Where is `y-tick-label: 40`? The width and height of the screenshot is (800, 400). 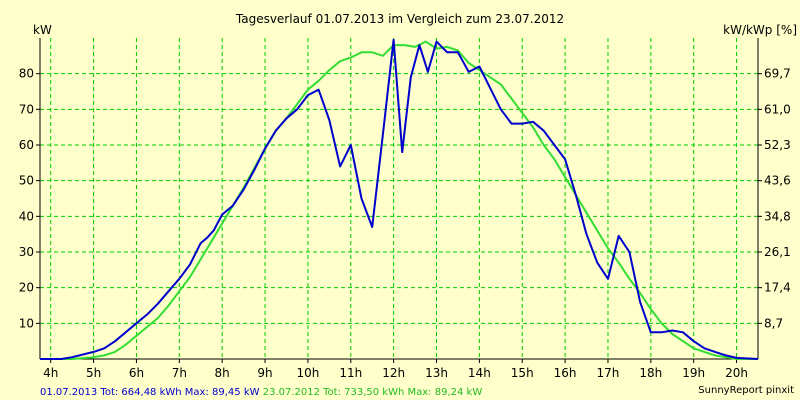
y-tick-label: 40 is located at coordinates (26, 216).